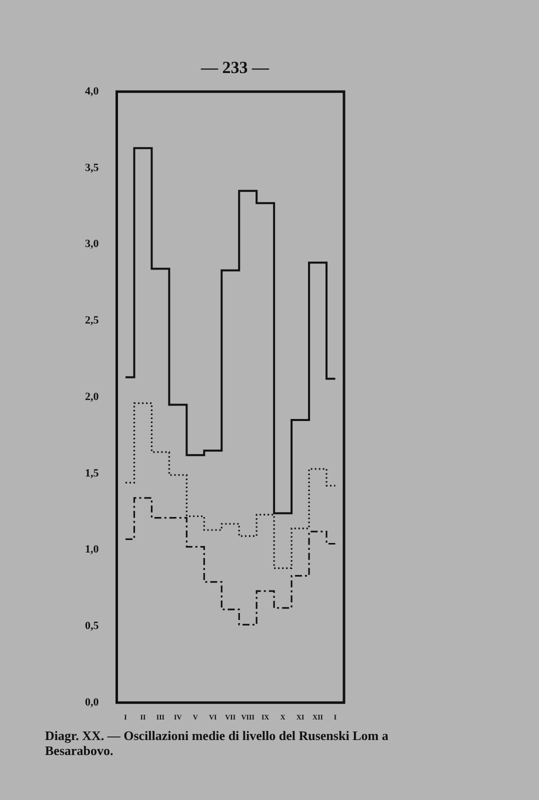 The image size is (539, 800). I want to click on y-tick-label: 4,0, so click(92, 91).